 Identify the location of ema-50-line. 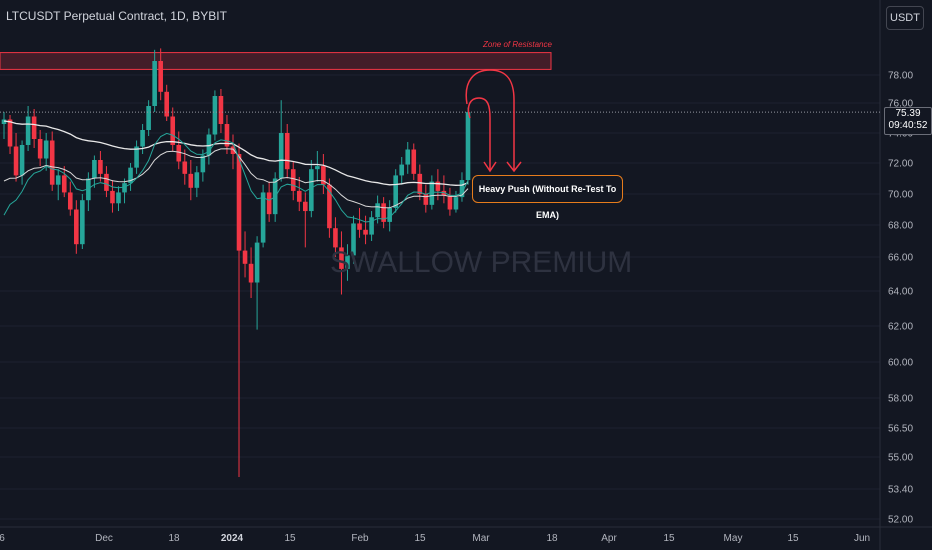
(236, 178).